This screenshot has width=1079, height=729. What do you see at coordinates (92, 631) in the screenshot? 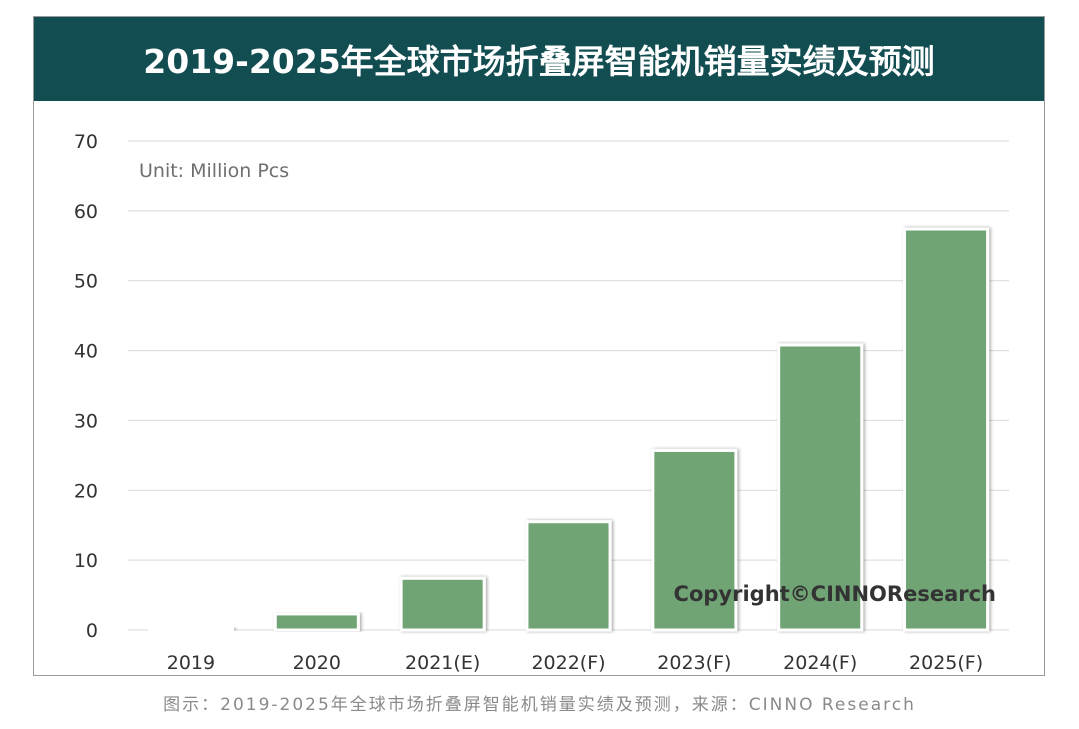
I see `y-tick-label: 0` at bounding box center [92, 631].